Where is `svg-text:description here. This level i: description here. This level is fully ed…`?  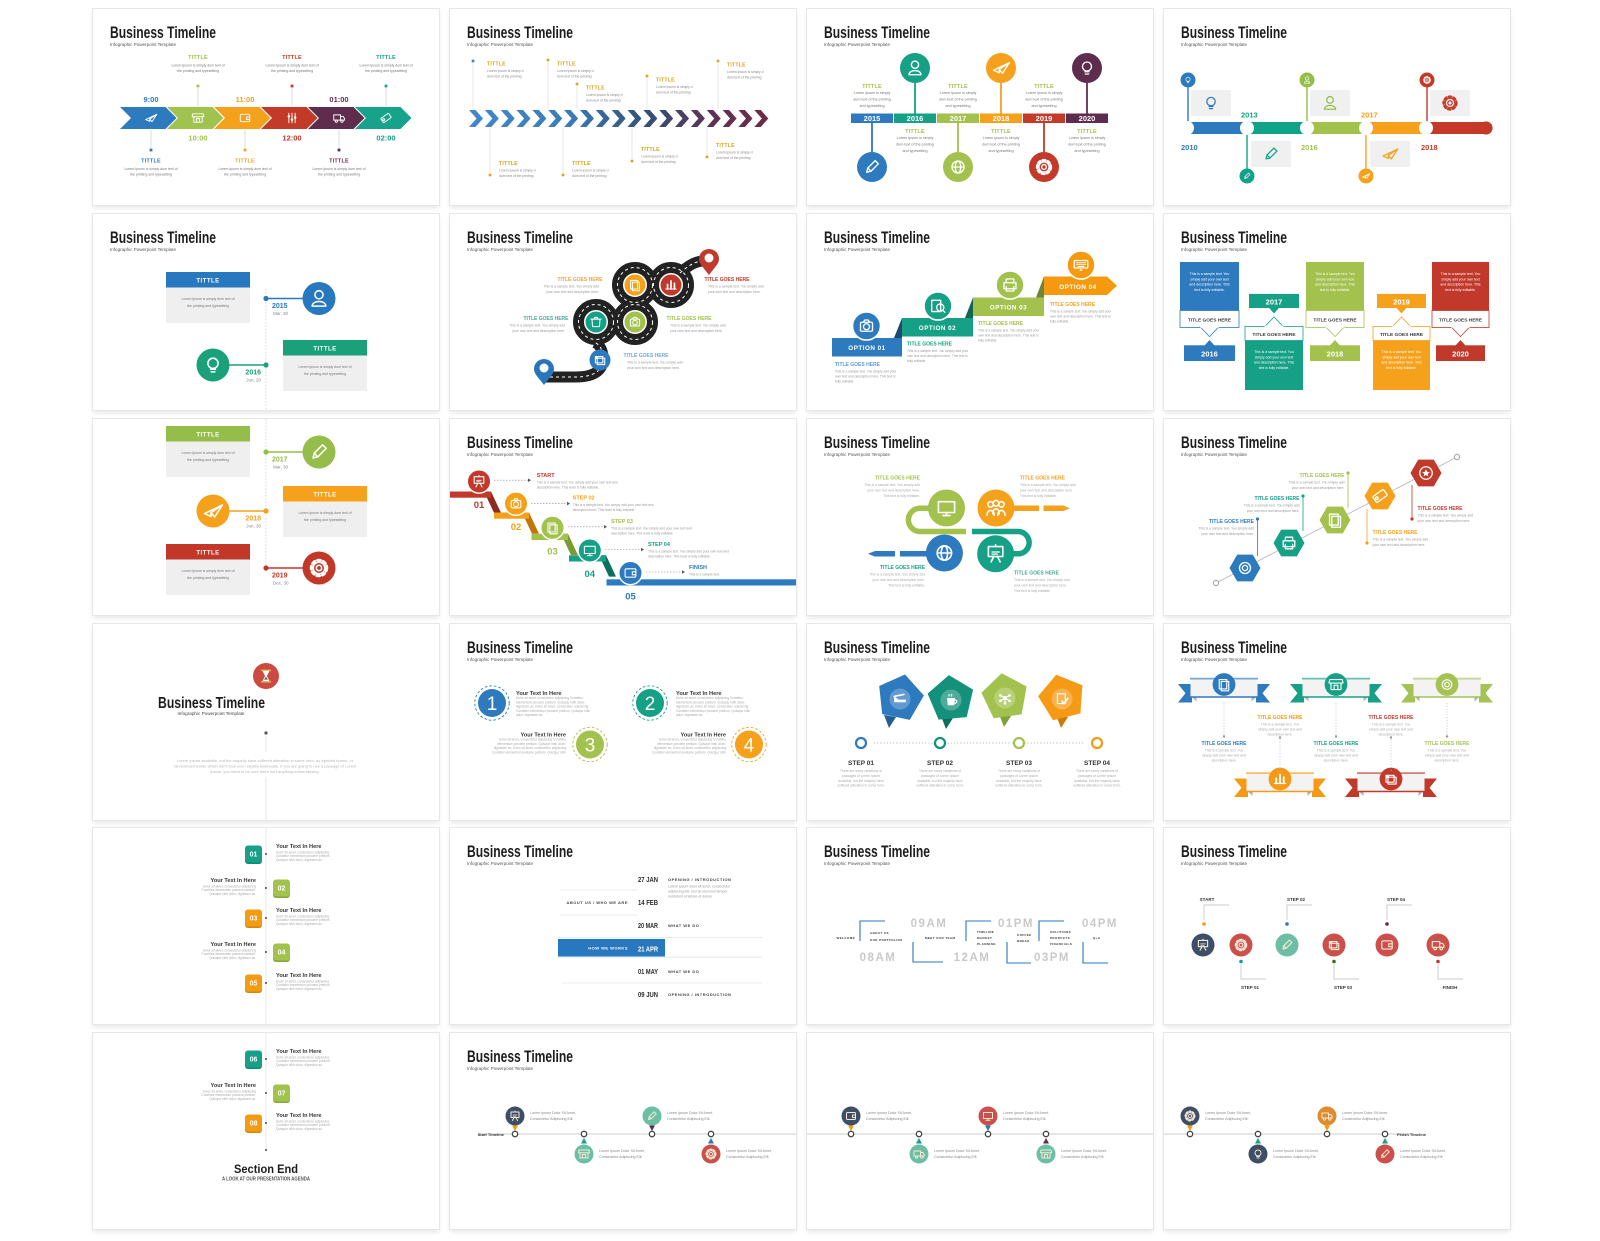
svg-text:description here. This level i: description here. This level is fully ed… is located at coordinates (604, 510).